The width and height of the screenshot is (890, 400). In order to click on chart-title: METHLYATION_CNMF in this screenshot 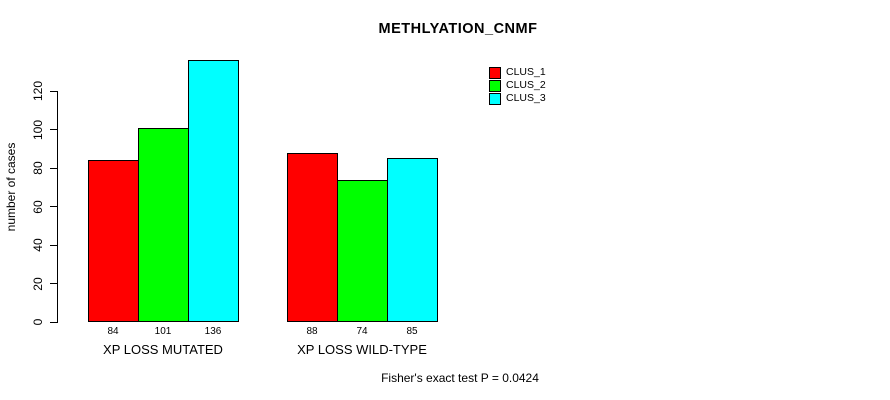, I will do `click(458, 29)`.